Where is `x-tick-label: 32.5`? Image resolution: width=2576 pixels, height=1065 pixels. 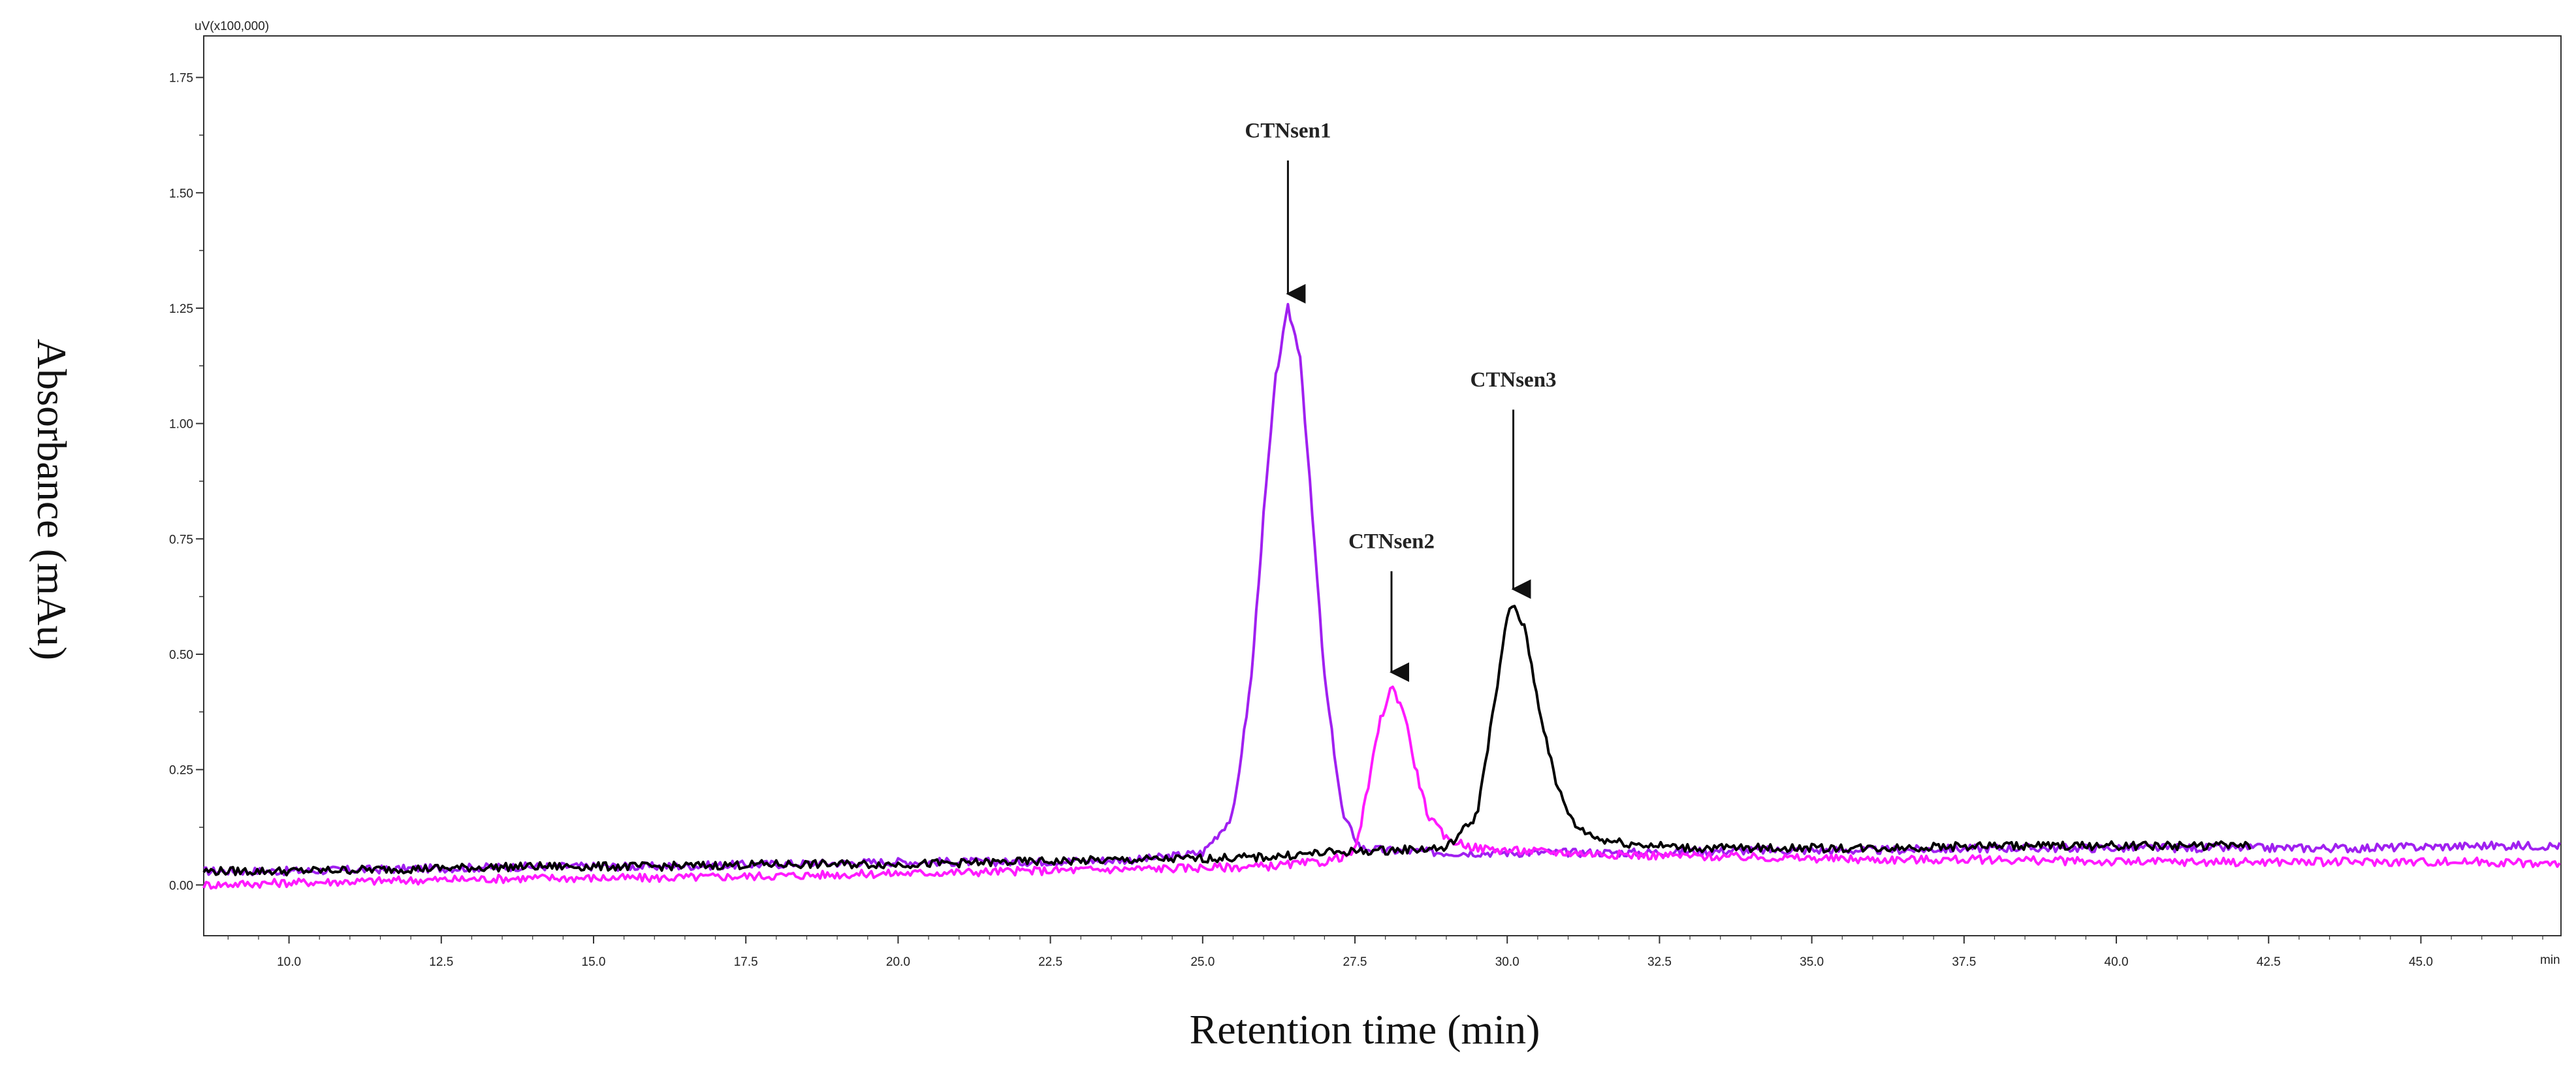 x-tick-label: 32.5 is located at coordinates (1660, 962).